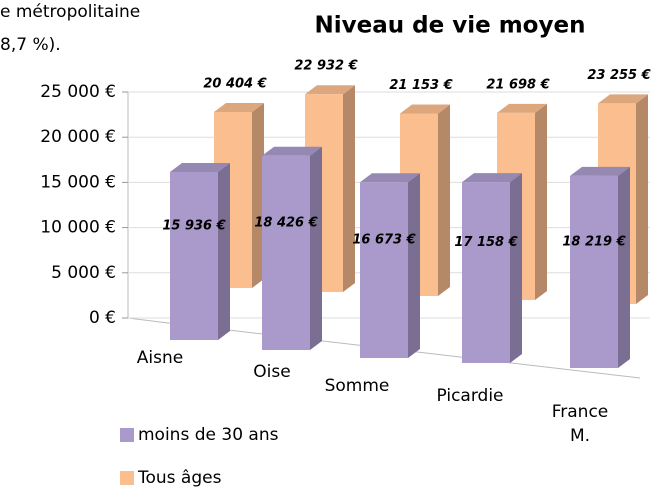 This screenshot has height=487, width=653. Describe the element at coordinates (70, 12) in the screenshot. I see `context-text: e métropolitaine` at that location.